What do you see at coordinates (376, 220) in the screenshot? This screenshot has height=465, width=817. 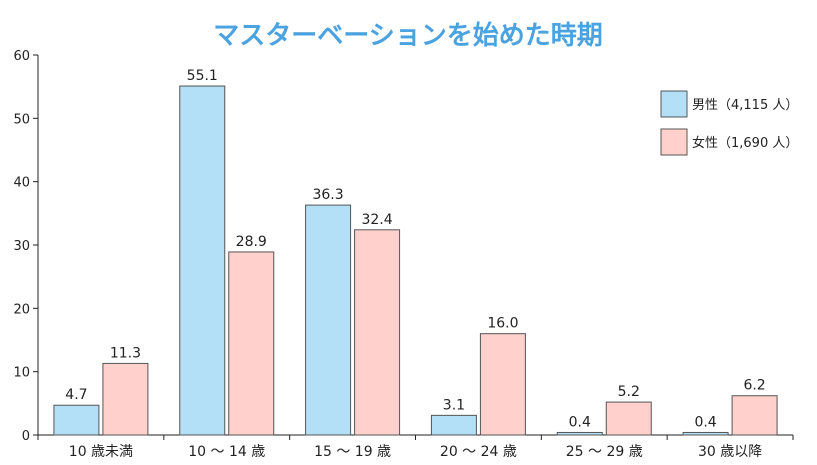 I see `data-label-female: 32.4` at bounding box center [376, 220].